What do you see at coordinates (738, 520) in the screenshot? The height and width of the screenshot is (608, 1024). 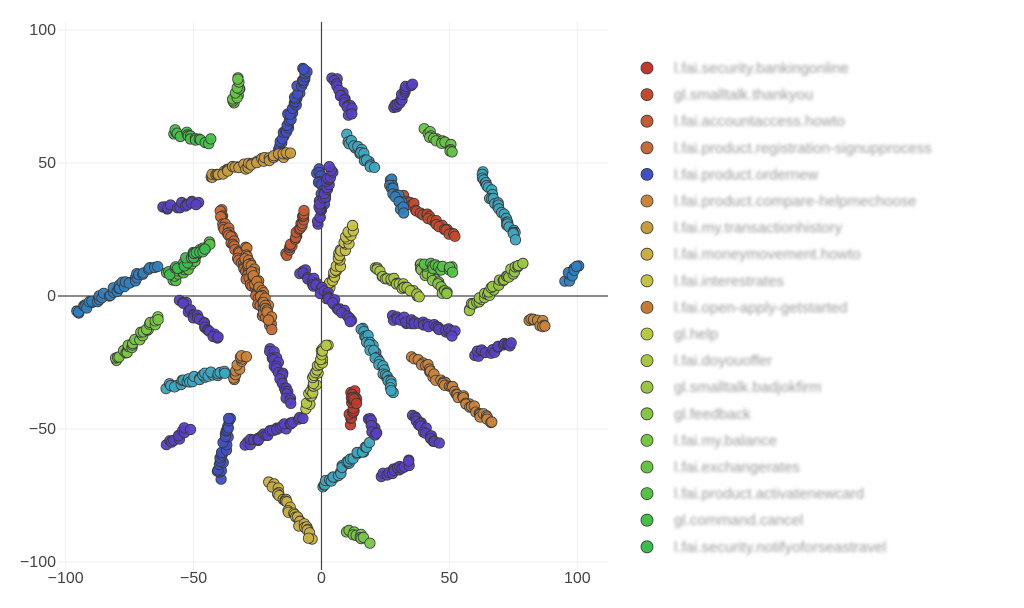 I see `legend-label: gl.command.cancel` at bounding box center [738, 520].